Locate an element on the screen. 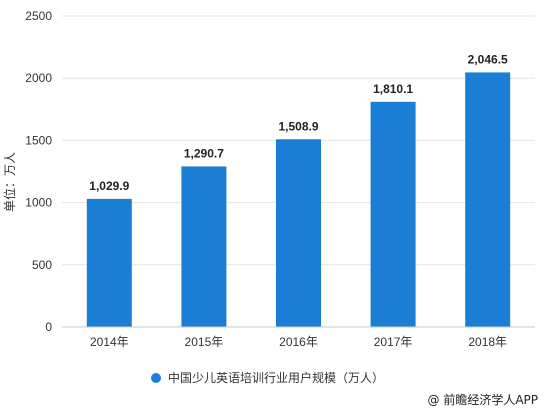  y-axis-title: 单位：万人 is located at coordinates (9, 182).